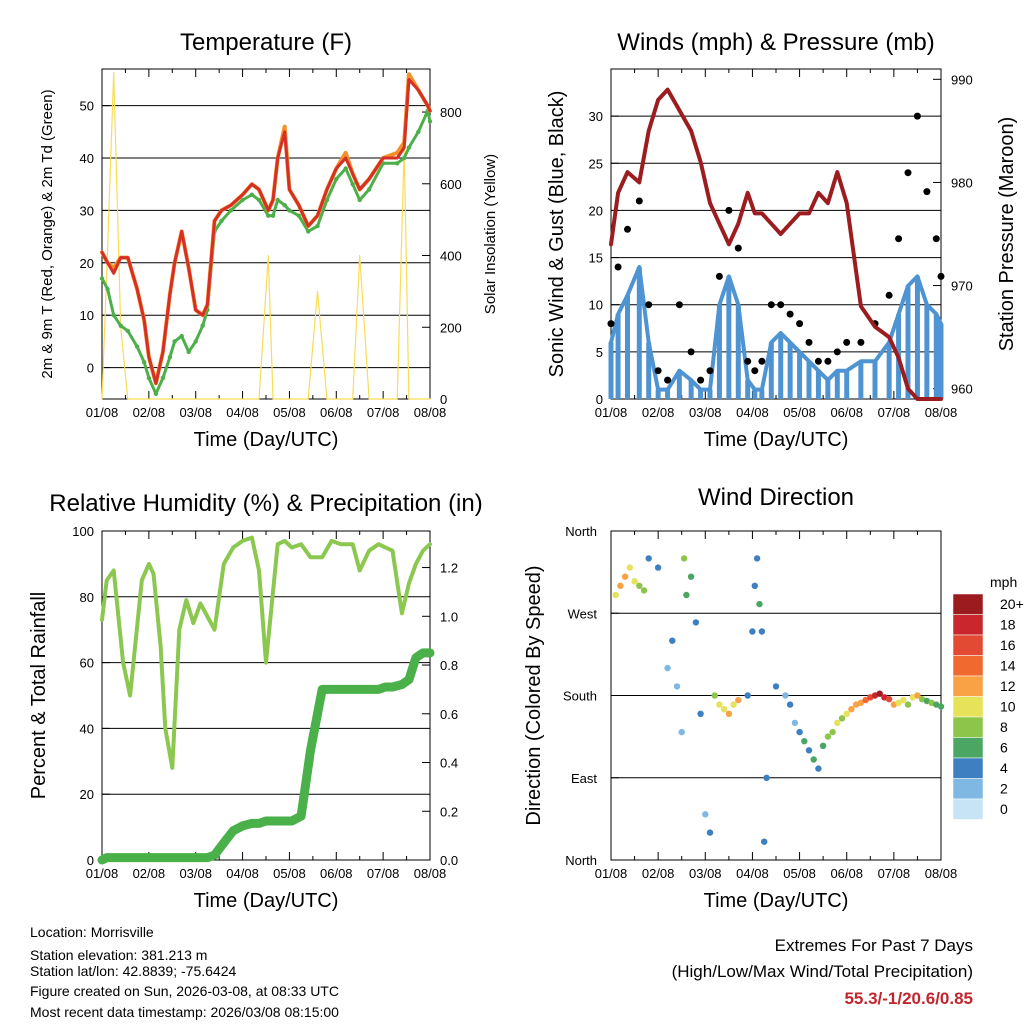 Image resolution: width=1024 pixels, height=1024 pixels. Describe the element at coordinates (87, 728) in the screenshot. I see `y-tick-label: 40` at that location.